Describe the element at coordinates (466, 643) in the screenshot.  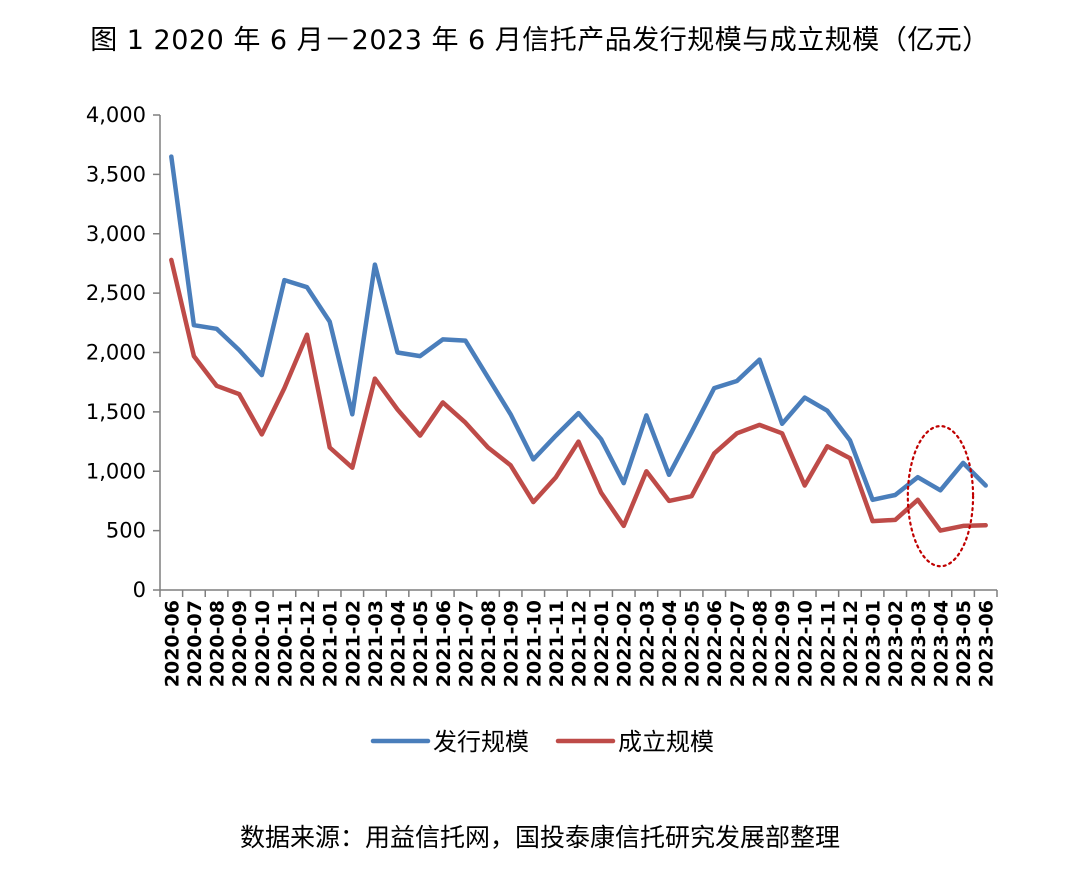
I see `x-tick-label: 2021-07` at that location.